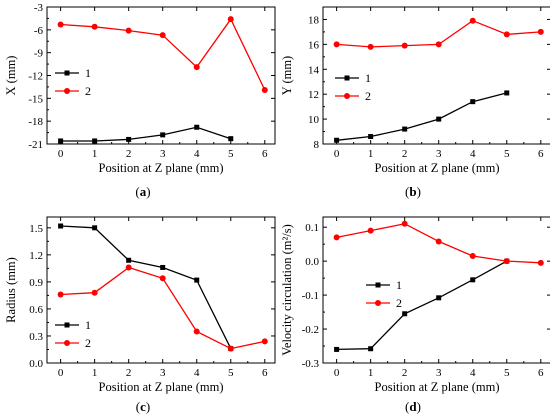 The height and width of the screenshot is (420, 550). Describe the element at coordinates (310, 330) in the screenshot. I see `y-tick-label: -0.2` at that location.